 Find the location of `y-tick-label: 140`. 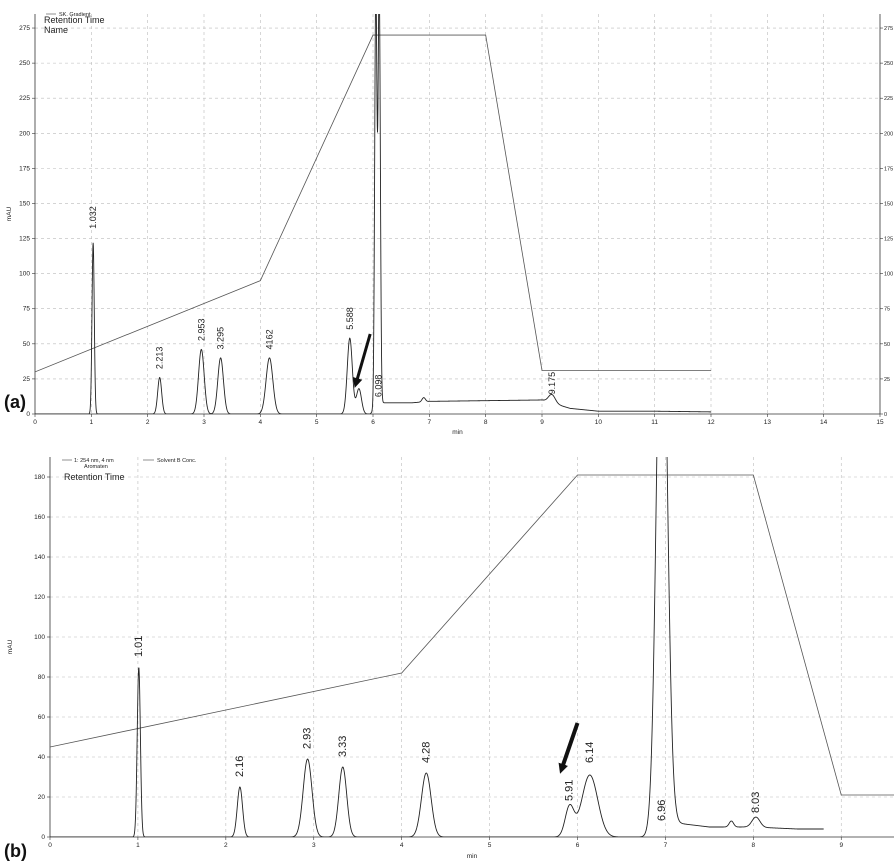

y-tick-label: 140 is located at coordinates (39, 557).